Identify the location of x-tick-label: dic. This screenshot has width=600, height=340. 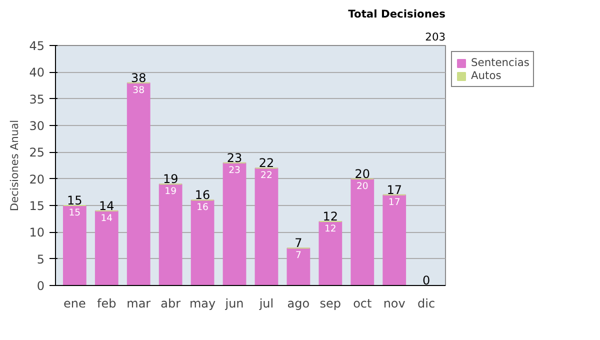
(427, 303).